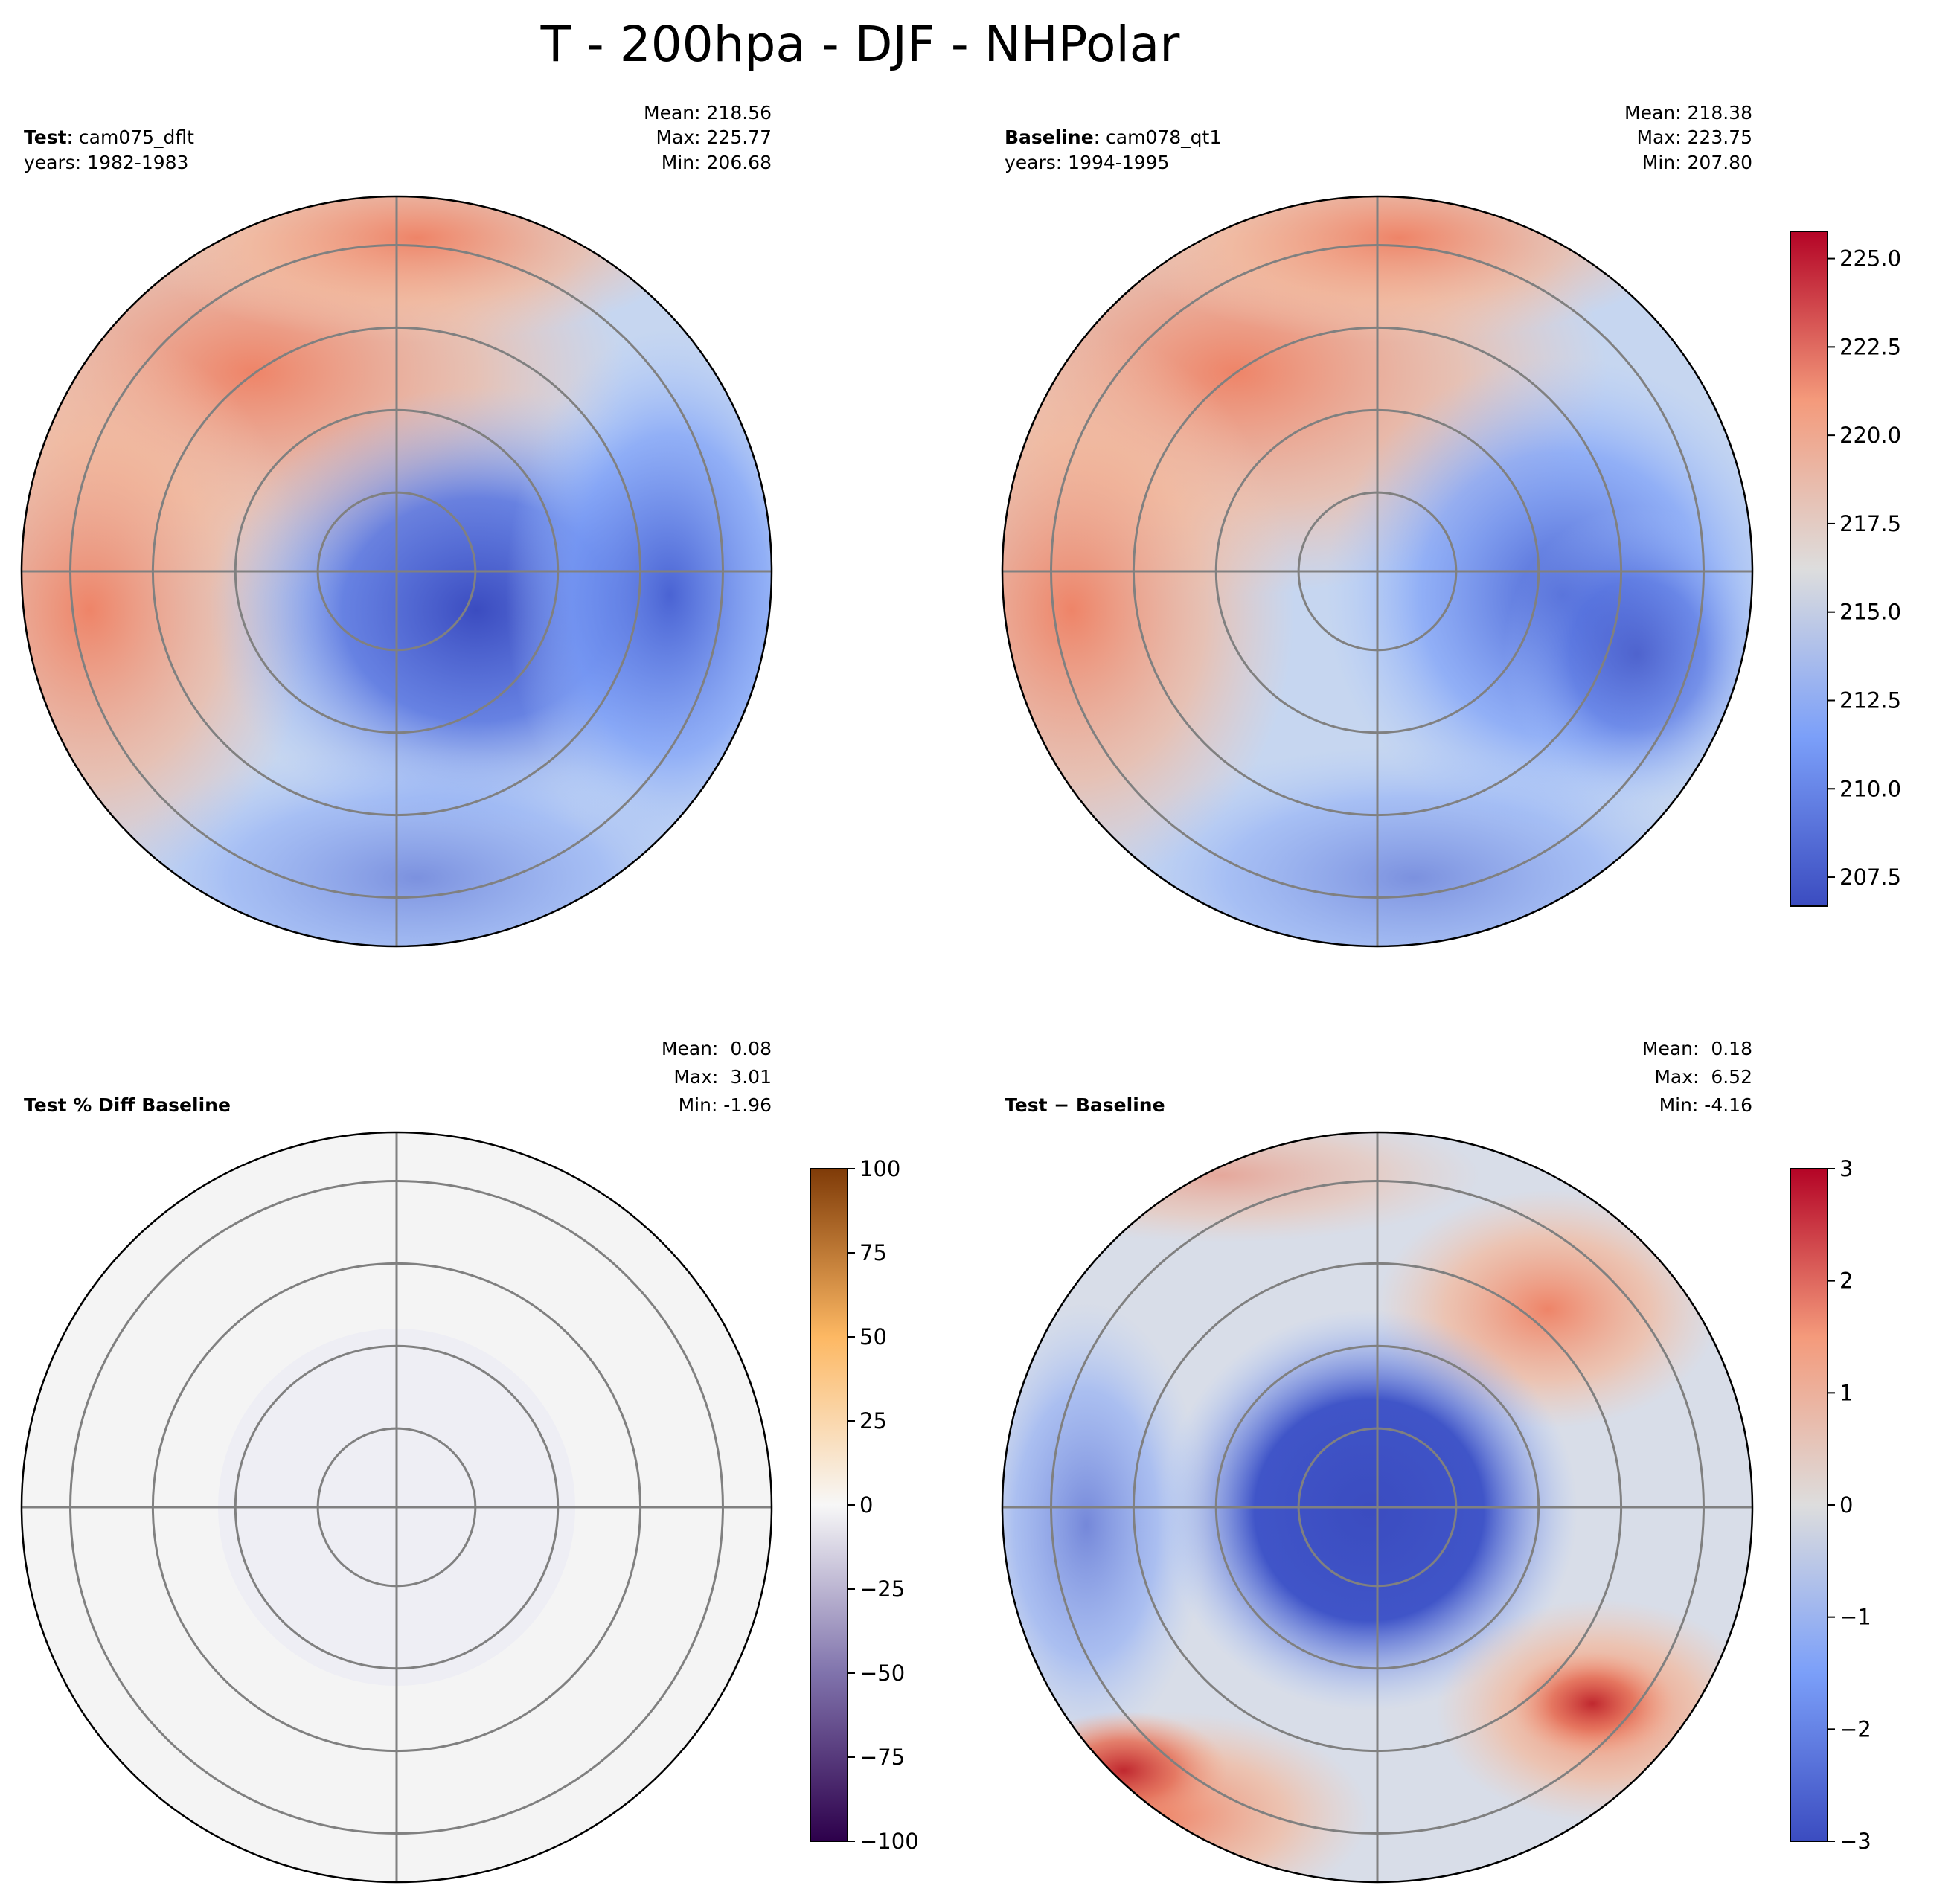 The width and height of the screenshot is (1960, 1903). I want to click on panel-label-case: : cam075_dflt, so click(131, 137).